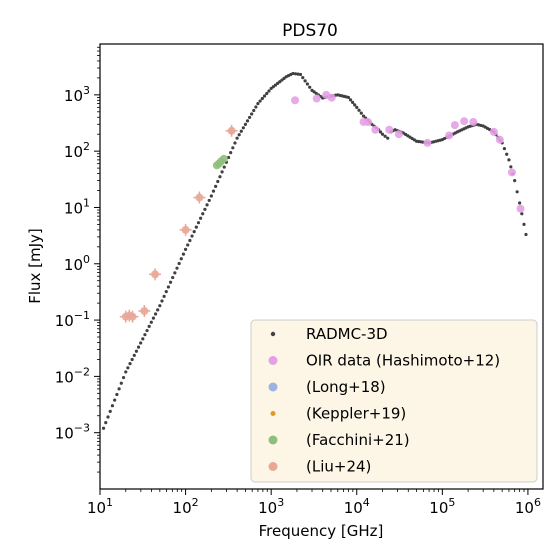 The height and width of the screenshot is (556, 556). What do you see at coordinates (358, 440) in the screenshot?
I see `legend-label: (Facchini+21)` at bounding box center [358, 440].